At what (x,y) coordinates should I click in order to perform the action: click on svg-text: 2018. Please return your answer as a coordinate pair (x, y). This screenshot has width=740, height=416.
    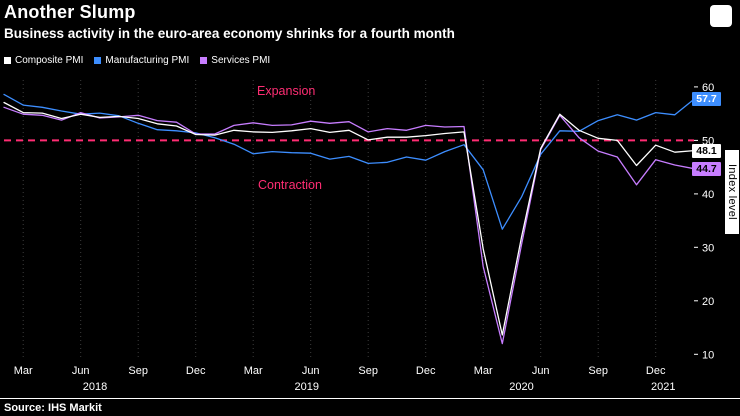
    Looking at the image, I should click on (95, 387).